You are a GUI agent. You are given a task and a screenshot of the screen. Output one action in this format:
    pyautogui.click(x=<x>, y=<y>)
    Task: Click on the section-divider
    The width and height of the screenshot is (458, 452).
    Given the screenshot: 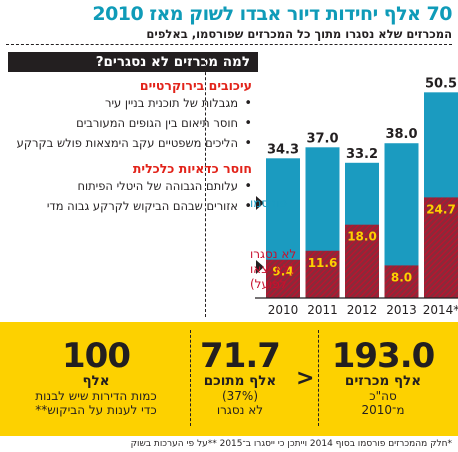 What is the action you would take?
    pyautogui.click(x=205, y=184)
    